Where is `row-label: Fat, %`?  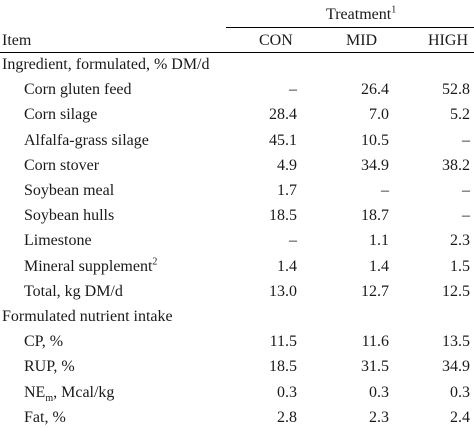 row-label: Fat, % is located at coordinates (45, 418).